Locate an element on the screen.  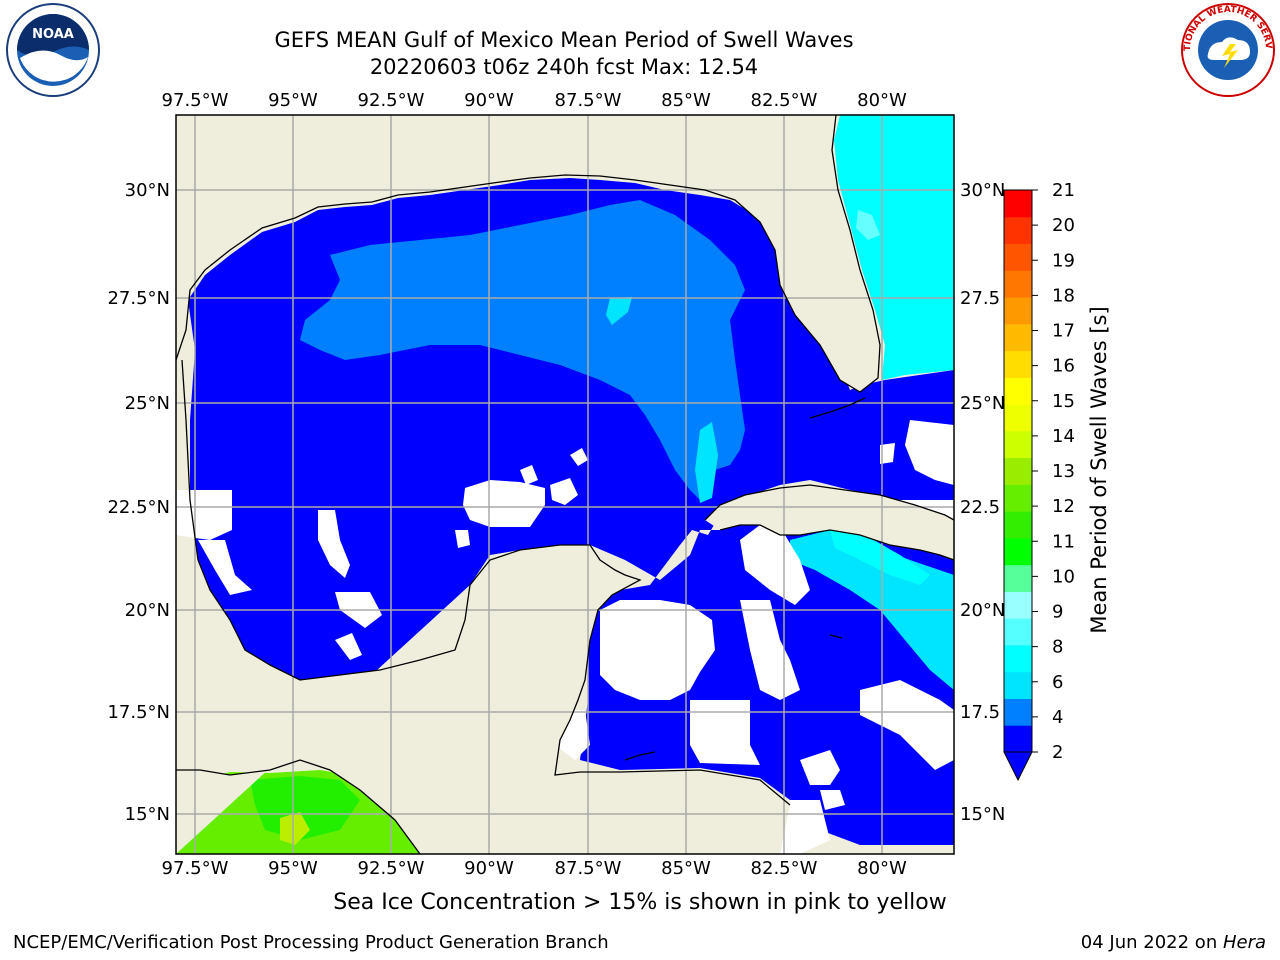
cyan-patch-gulf is located at coordinates (619, 311).